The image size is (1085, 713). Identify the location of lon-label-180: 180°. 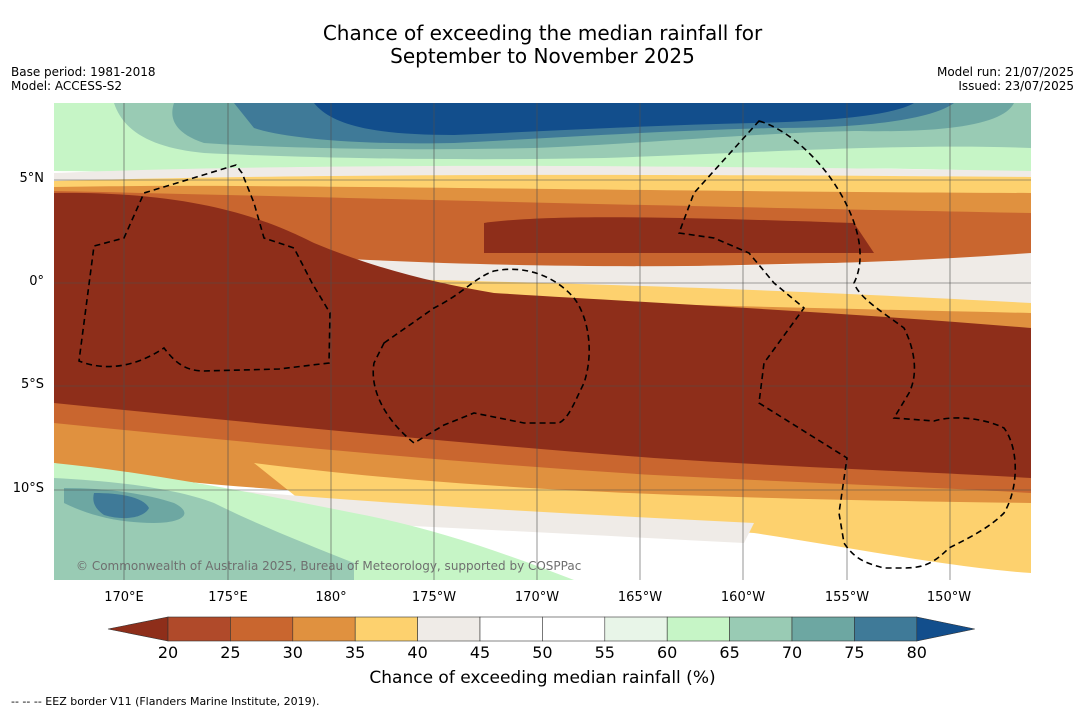
(331, 597).